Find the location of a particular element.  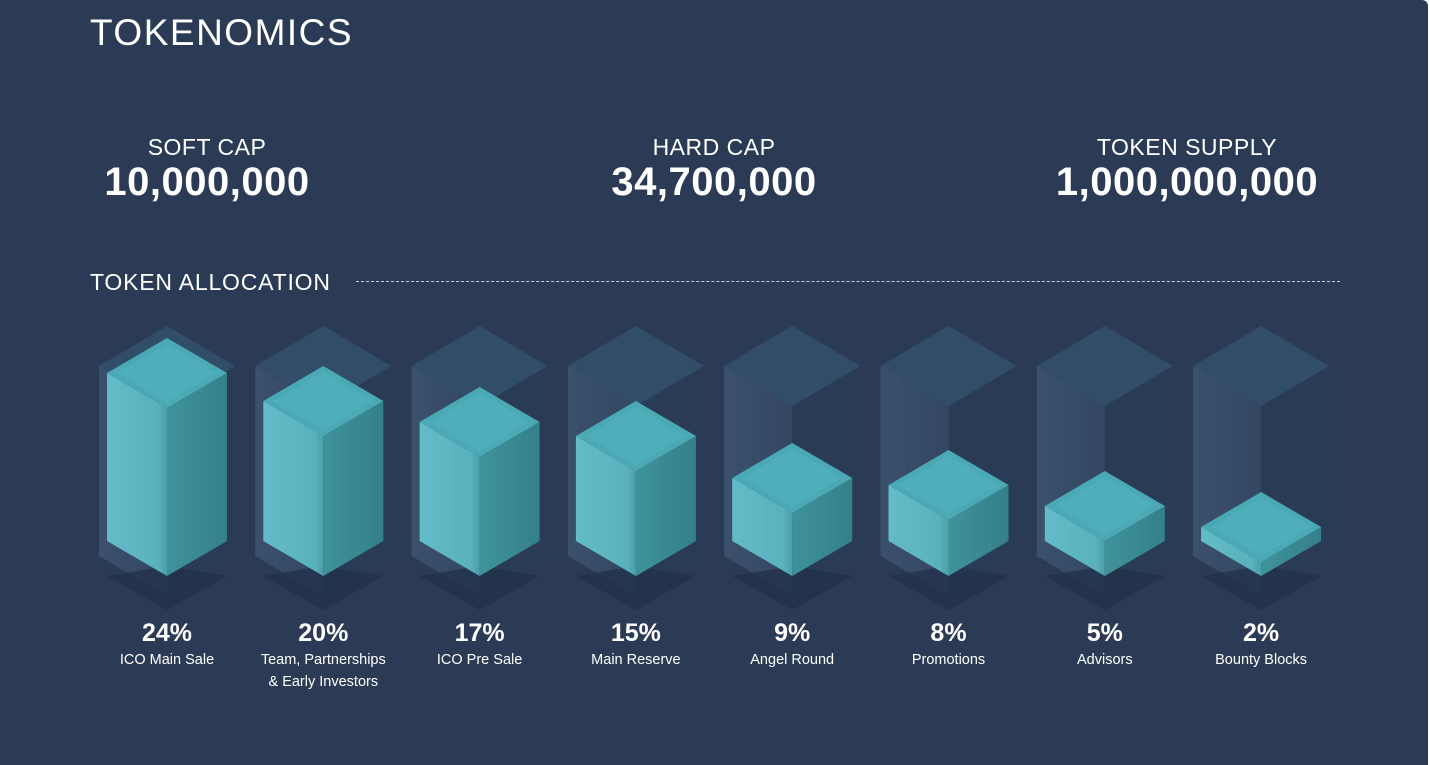

bar-group: 9% Angel Round is located at coordinates (792, 497).